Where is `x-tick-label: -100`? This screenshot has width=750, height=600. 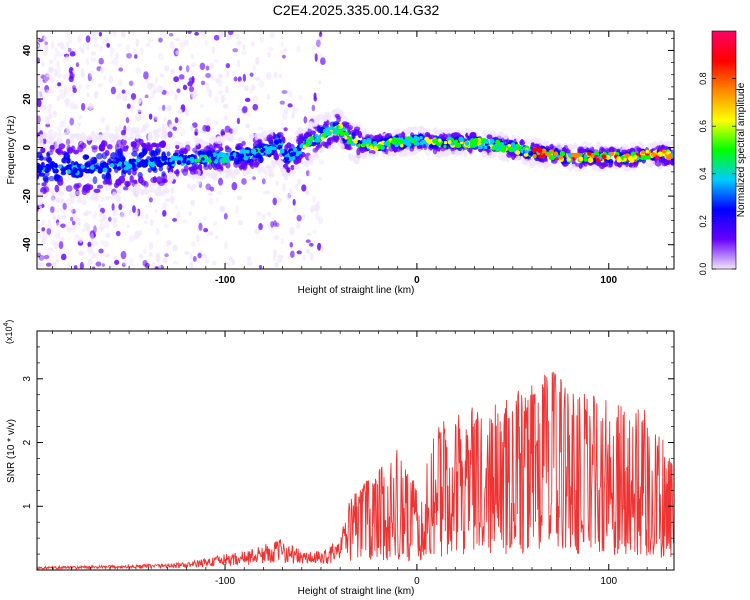 x-tick-label: -100 is located at coordinates (225, 581).